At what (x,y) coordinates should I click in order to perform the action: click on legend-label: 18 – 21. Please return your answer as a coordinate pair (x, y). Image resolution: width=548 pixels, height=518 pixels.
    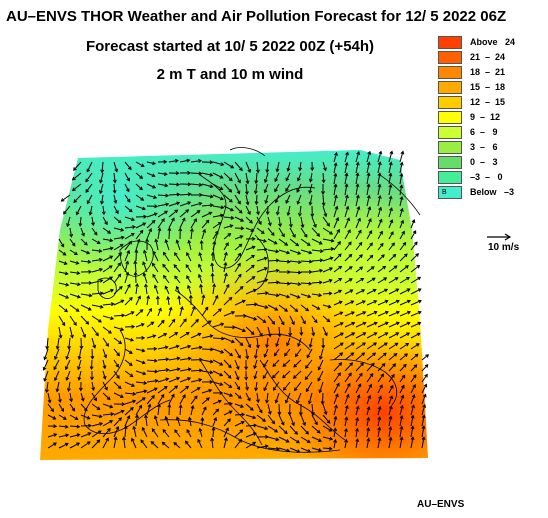
    Looking at the image, I should click on (488, 72).